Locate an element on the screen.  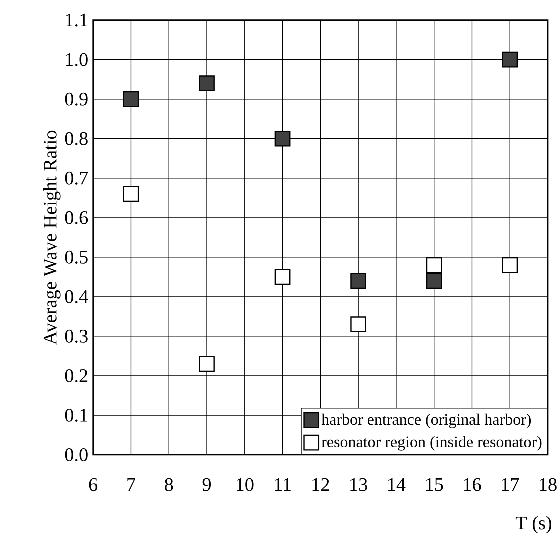
y-tick-label: 0.2 is located at coordinates (76, 375).